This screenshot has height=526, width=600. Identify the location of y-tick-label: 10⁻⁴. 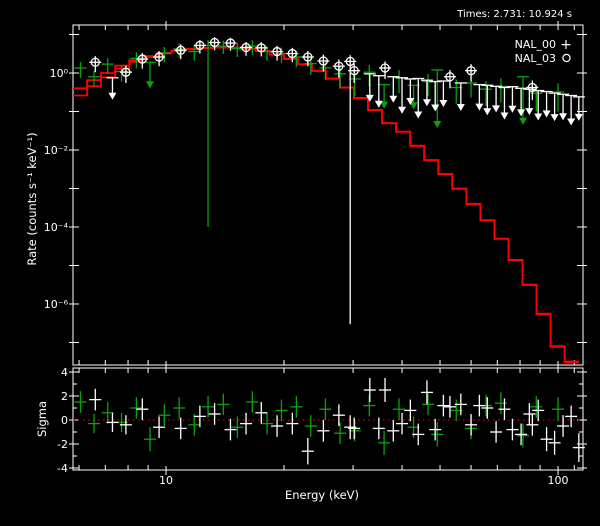
(56, 227).